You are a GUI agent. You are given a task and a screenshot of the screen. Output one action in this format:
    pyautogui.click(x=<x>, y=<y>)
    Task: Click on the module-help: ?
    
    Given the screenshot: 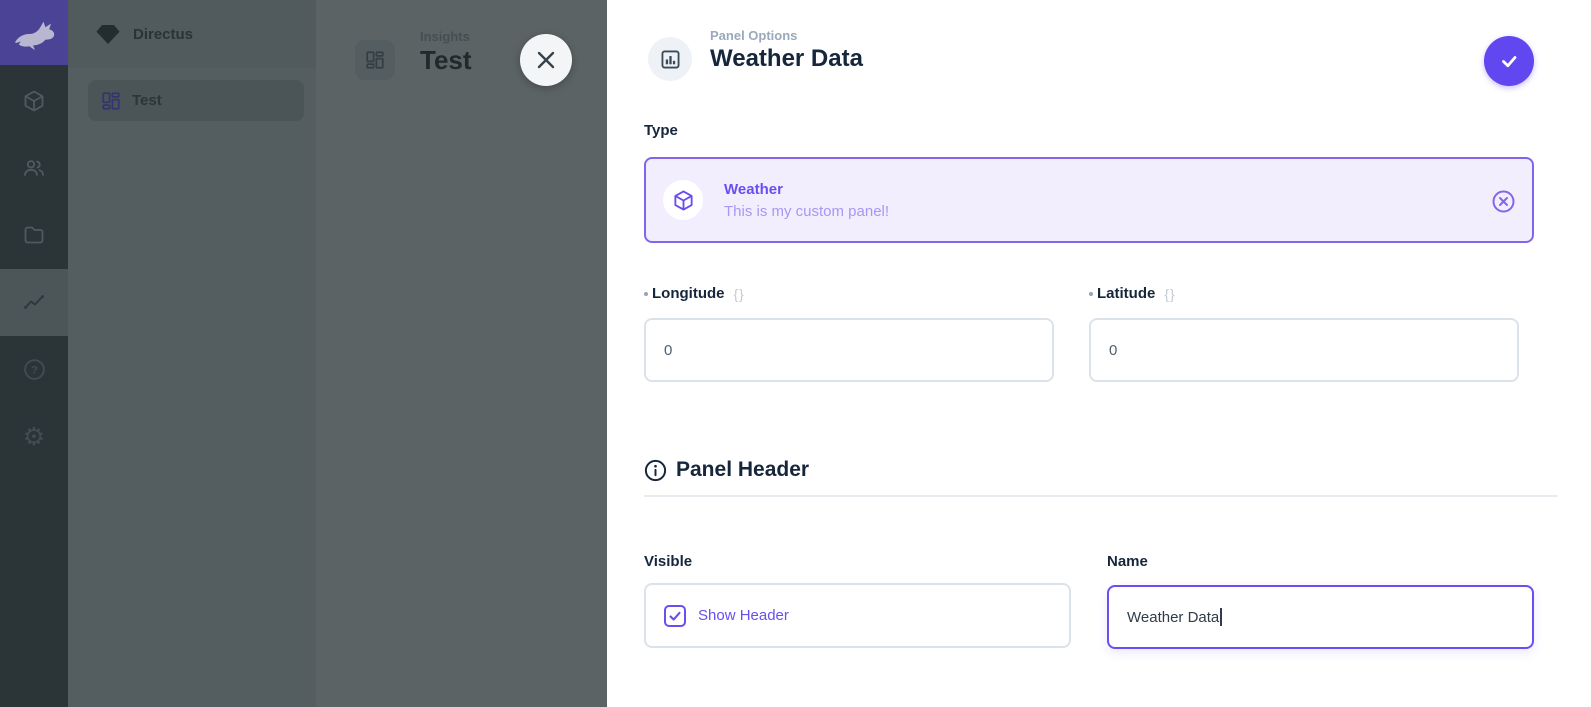 What is the action you would take?
    pyautogui.click(x=34, y=369)
    